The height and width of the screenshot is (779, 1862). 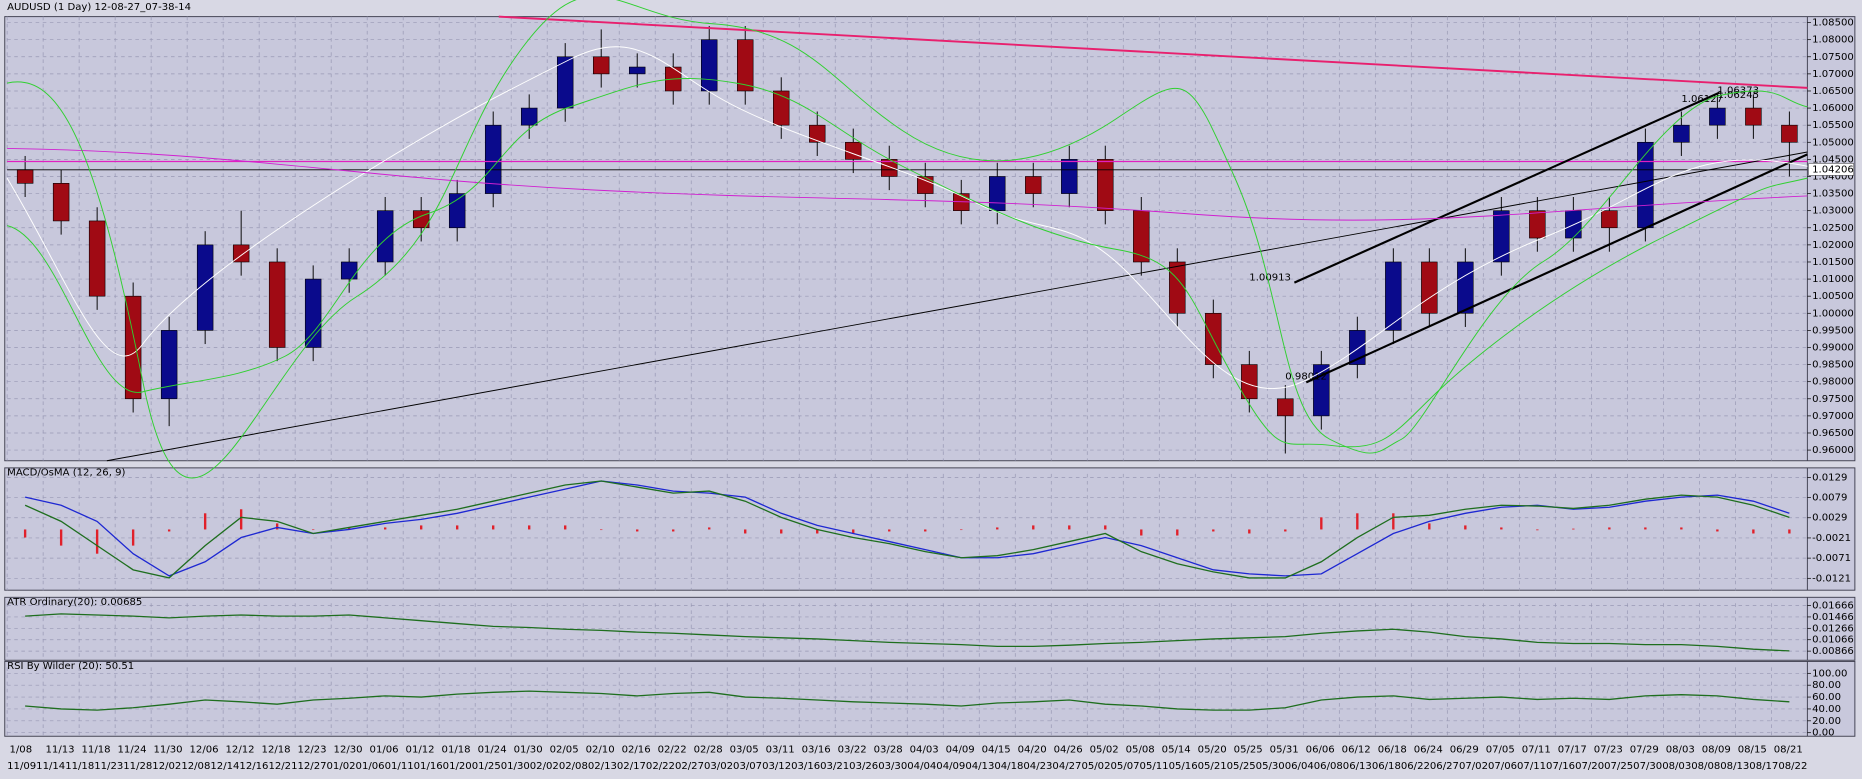 I want to click on y-tick-label: 0.96500, so click(x=1833, y=433).